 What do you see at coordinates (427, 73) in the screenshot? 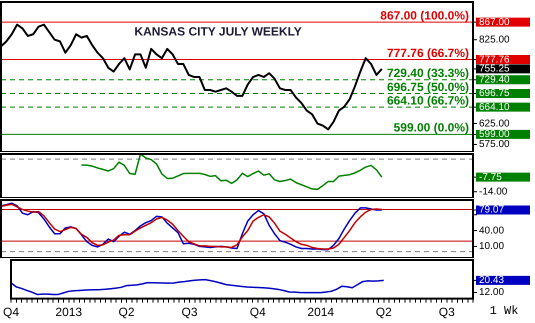
I see `ref-line-label: 729.40 (33.3%)` at bounding box center [427, 73].